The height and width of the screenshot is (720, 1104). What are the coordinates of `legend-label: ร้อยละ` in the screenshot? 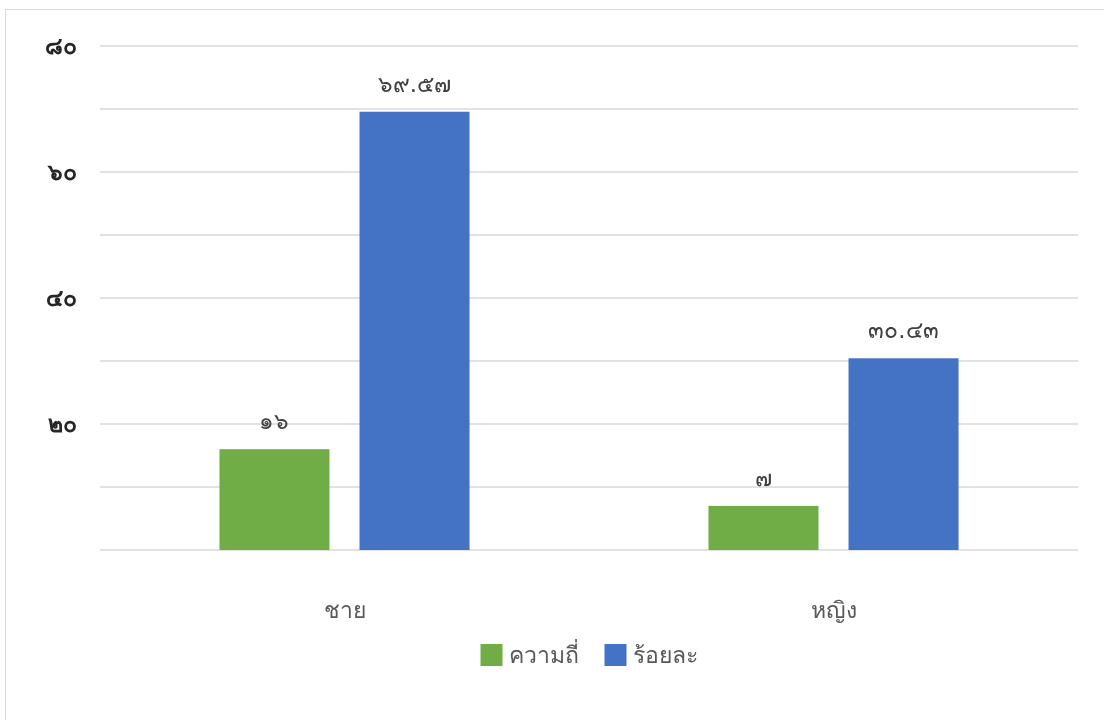 It's located at (665, 655).